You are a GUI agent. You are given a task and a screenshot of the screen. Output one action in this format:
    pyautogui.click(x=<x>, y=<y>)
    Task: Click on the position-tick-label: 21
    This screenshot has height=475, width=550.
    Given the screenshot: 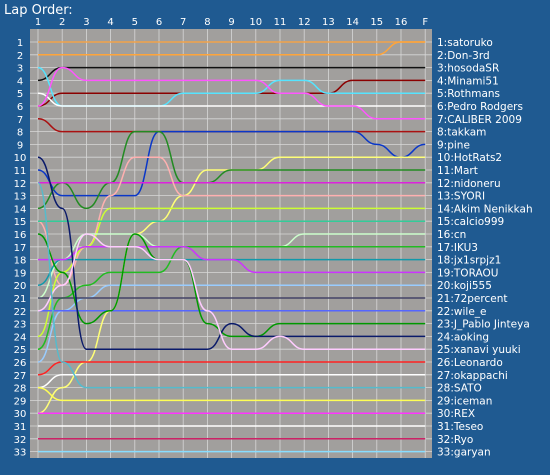 What is the action you would take?
    pyautogui.click(x=20, y=299)
    